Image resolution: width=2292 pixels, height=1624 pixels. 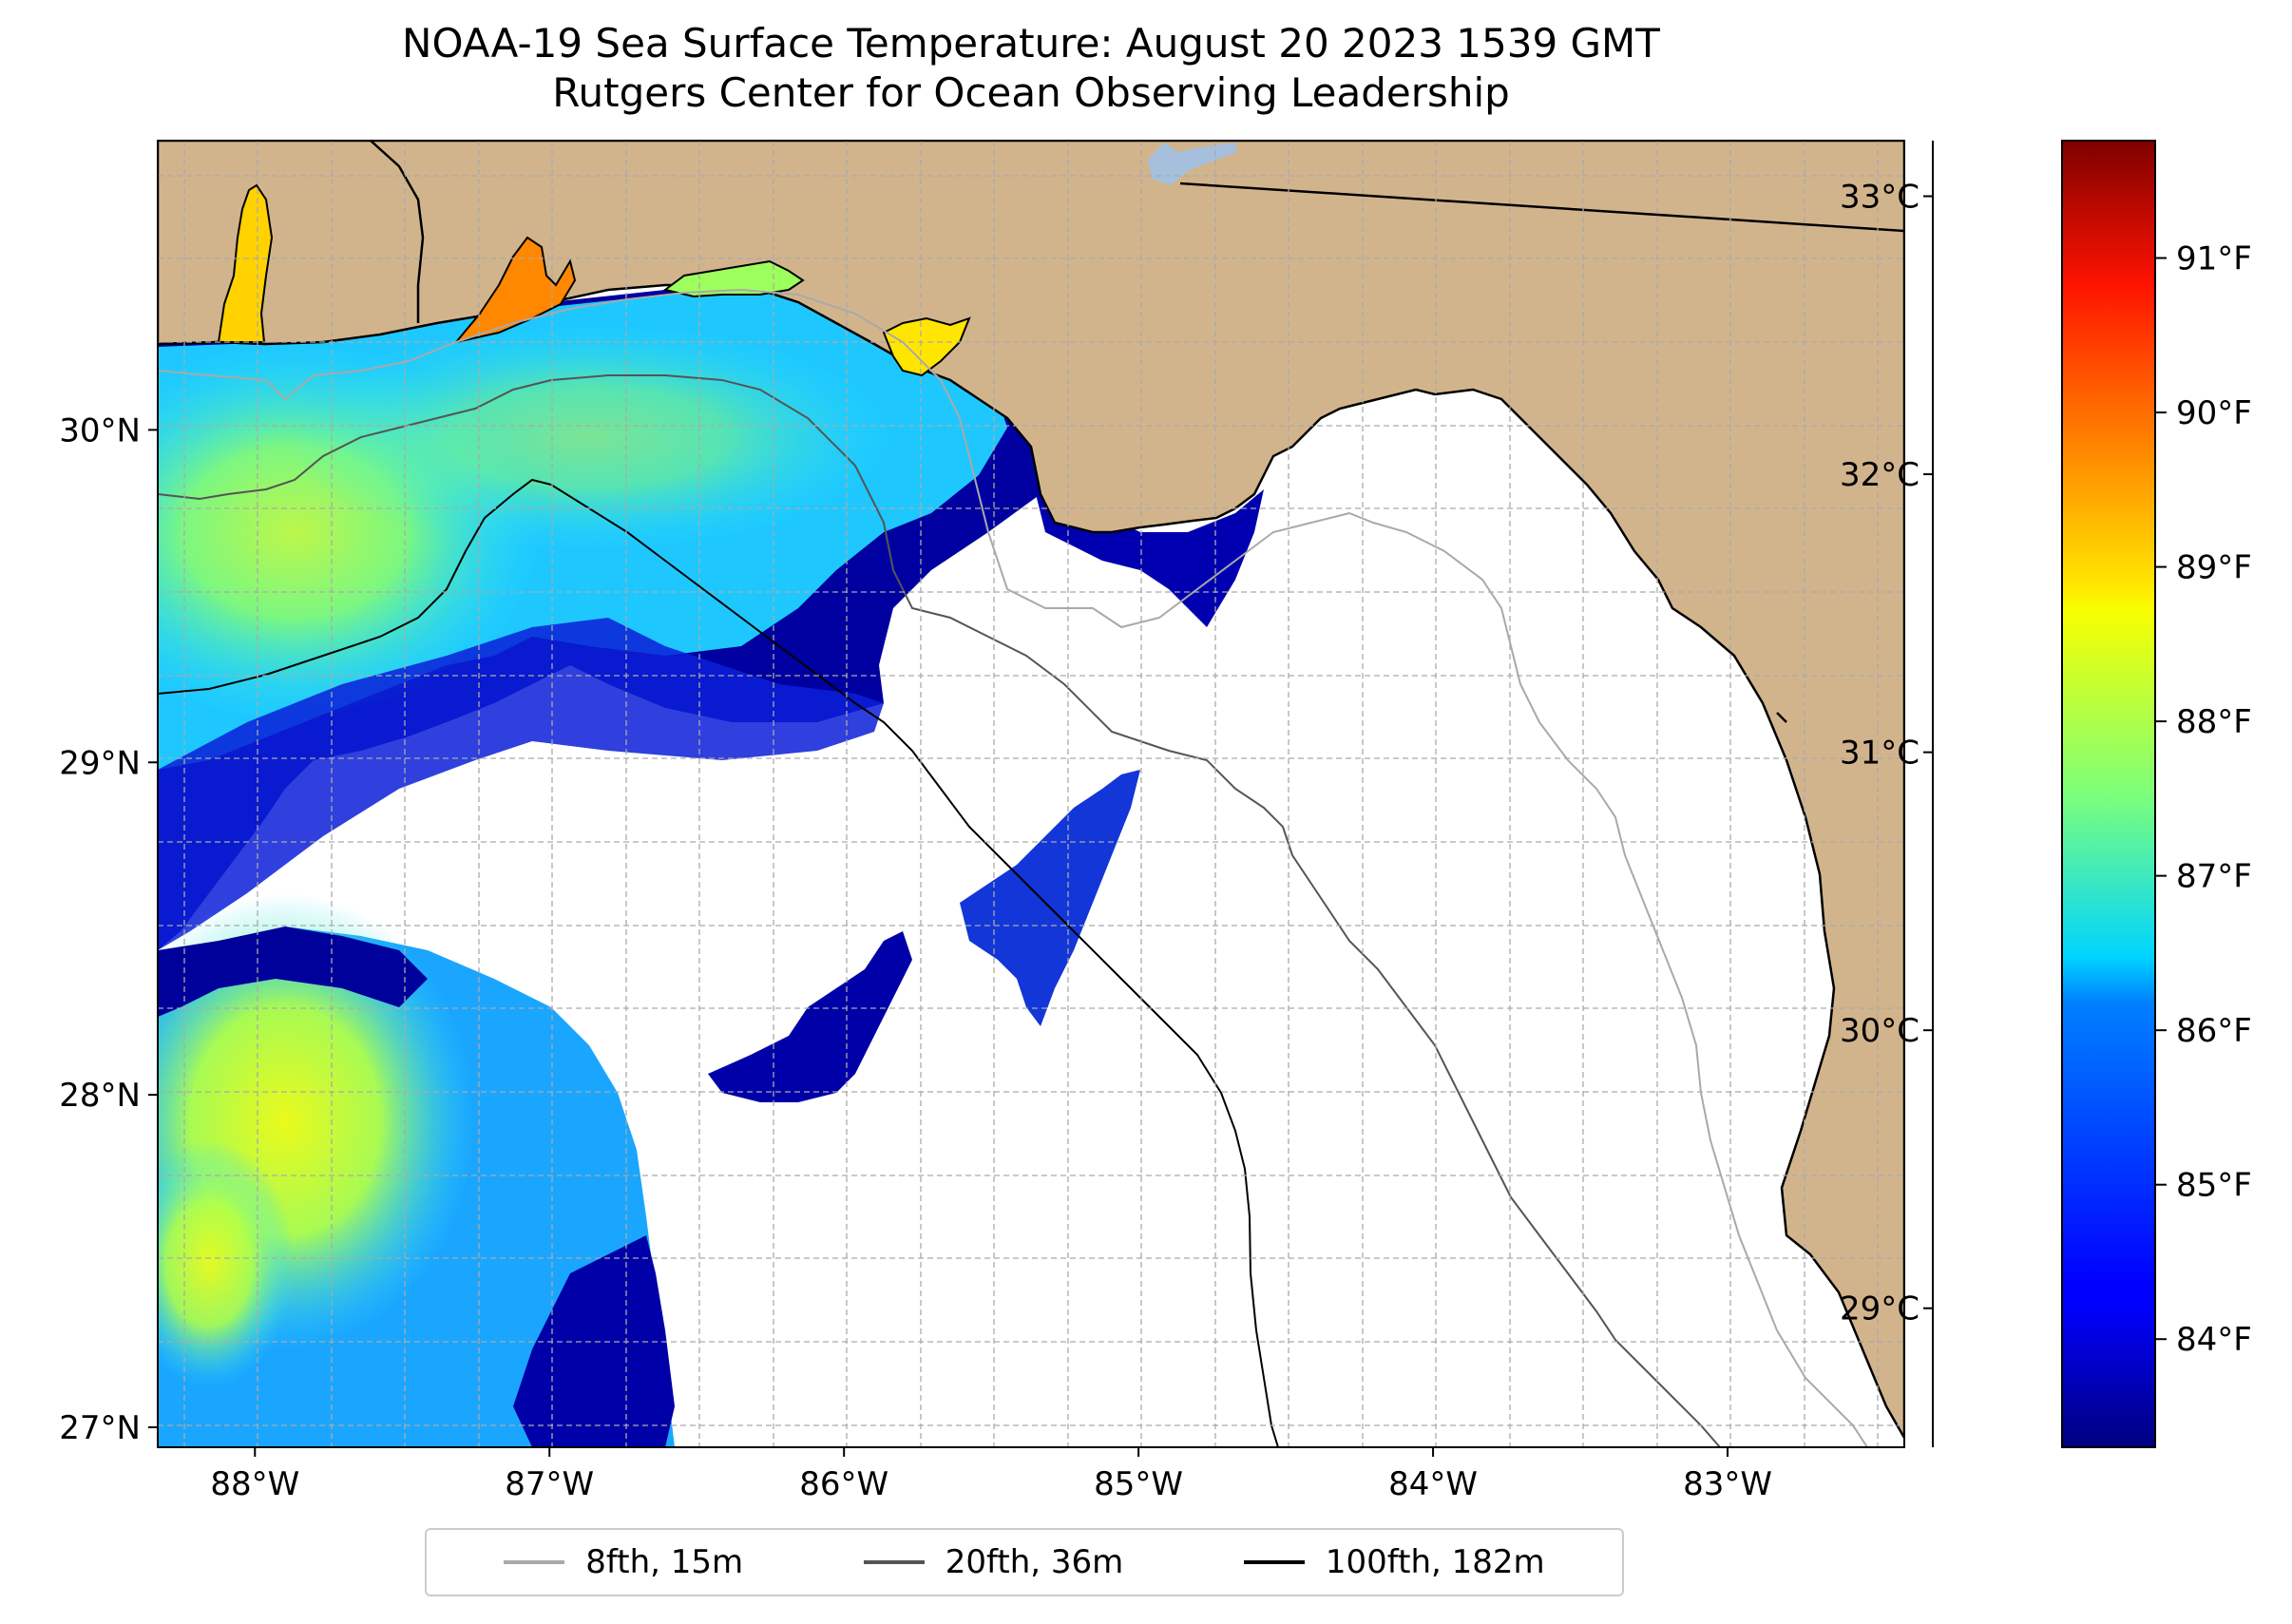 What do you see at coordinates (1433, 1484) in the screenshot?
I see `x-tick-label: 84°W` at bounding box center [1433, 1484].